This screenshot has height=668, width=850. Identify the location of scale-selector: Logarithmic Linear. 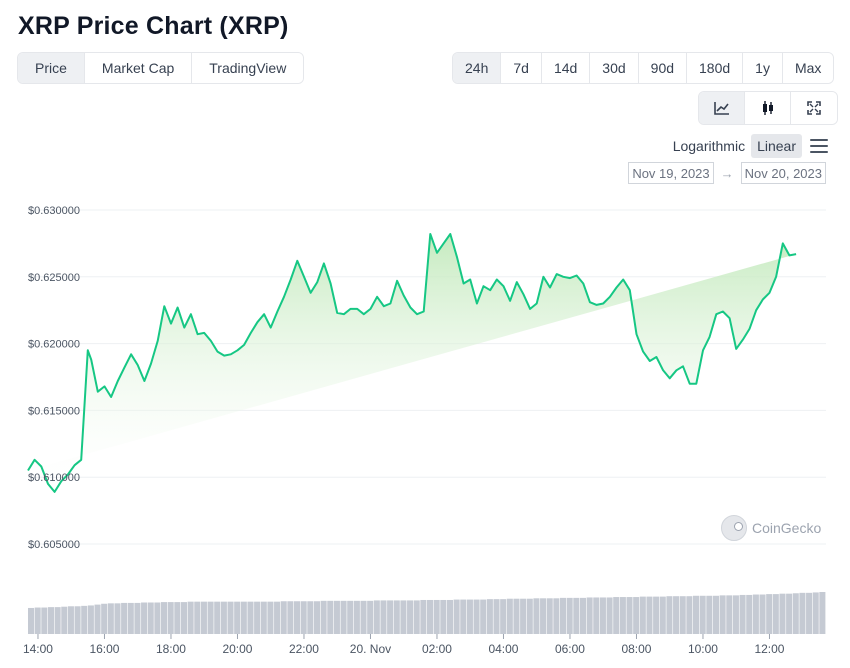
(747, 146).